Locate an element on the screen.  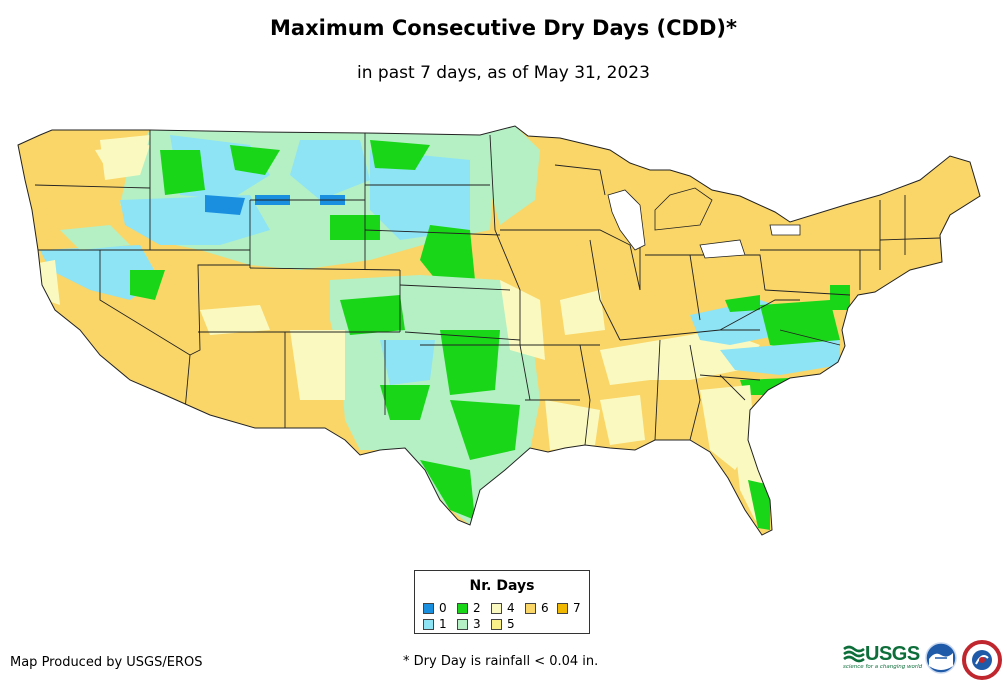
legend-label: 5 is located at coordinates (511, 624).